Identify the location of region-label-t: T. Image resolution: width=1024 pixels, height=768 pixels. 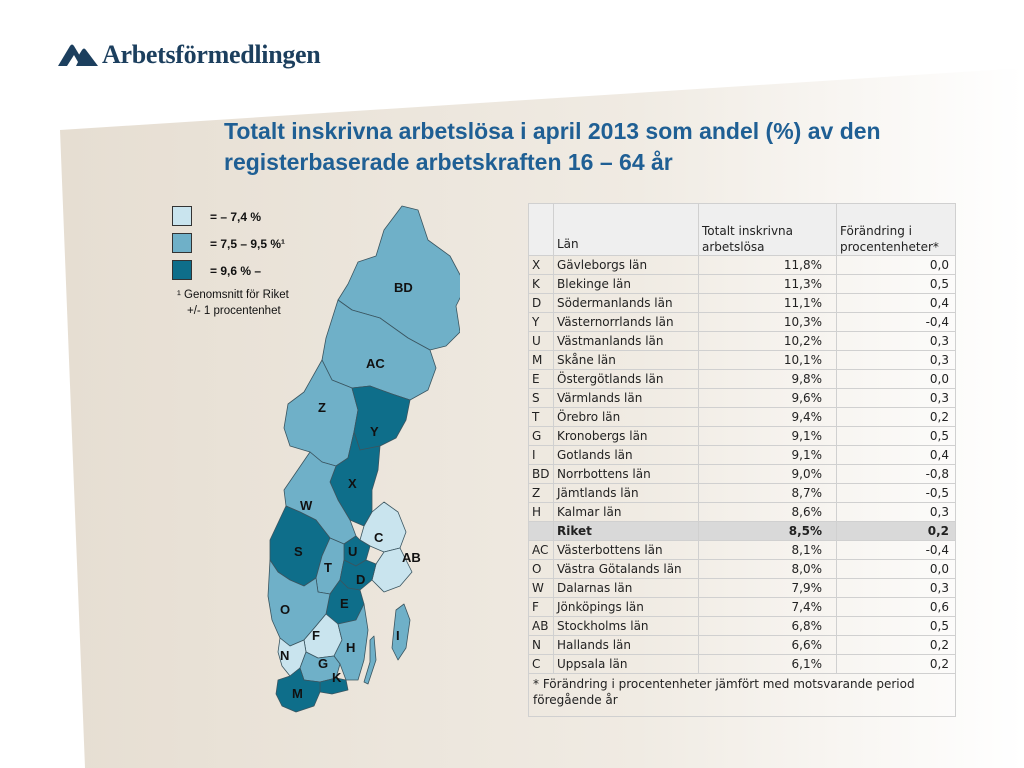
(328, 567).